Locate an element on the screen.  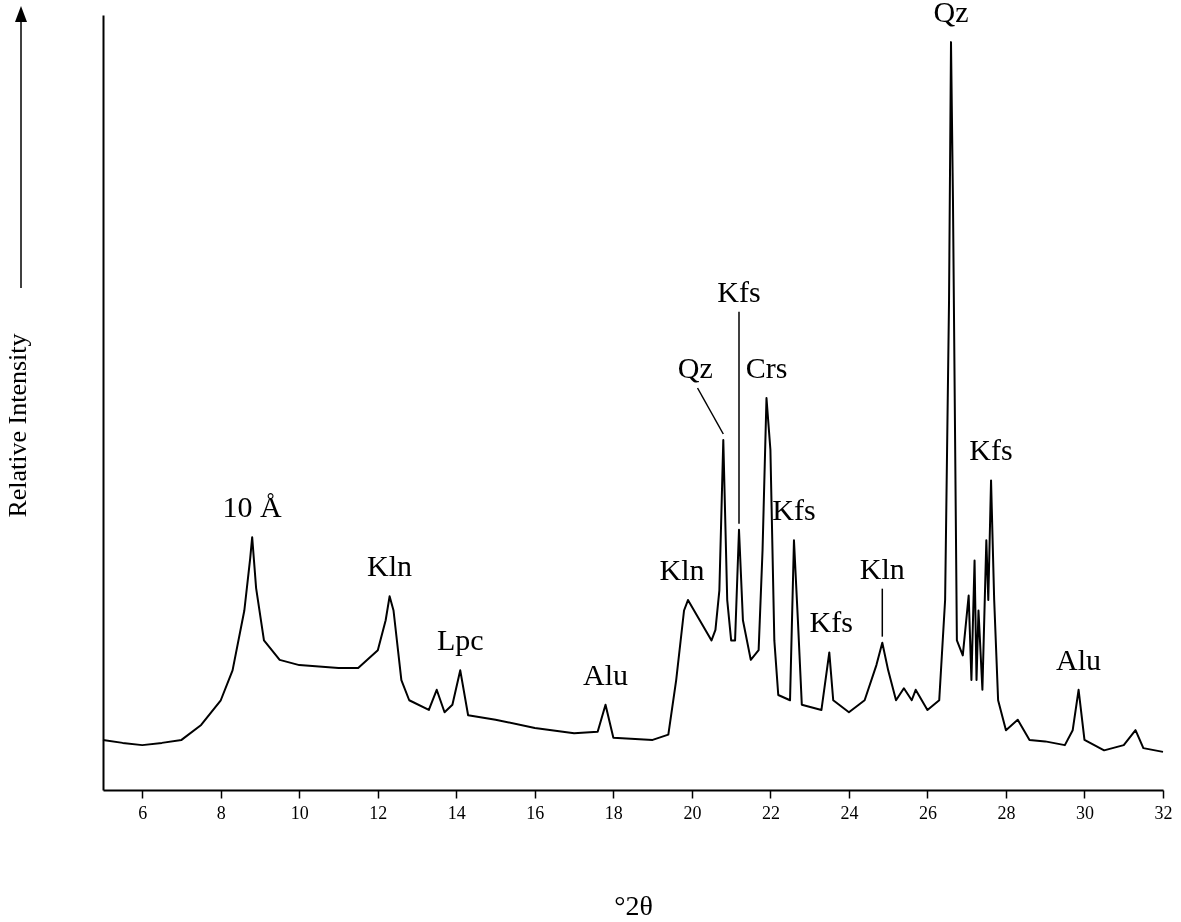
x-tick-label: 12 is located at coordinates (378, 812).